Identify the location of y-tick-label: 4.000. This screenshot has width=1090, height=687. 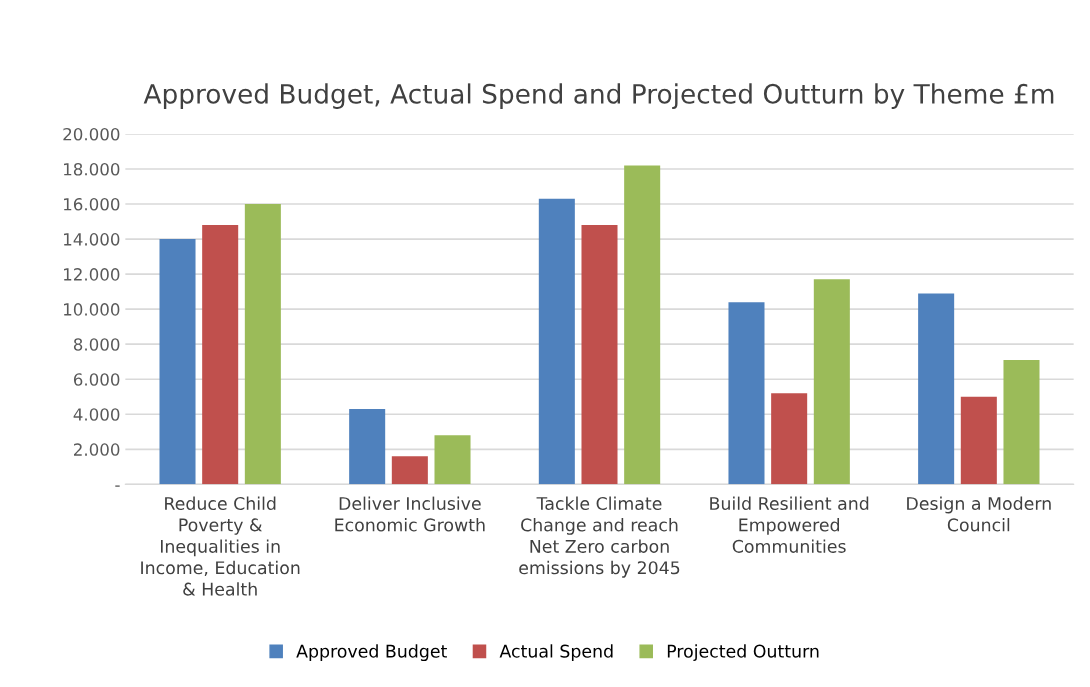
(96, 414).